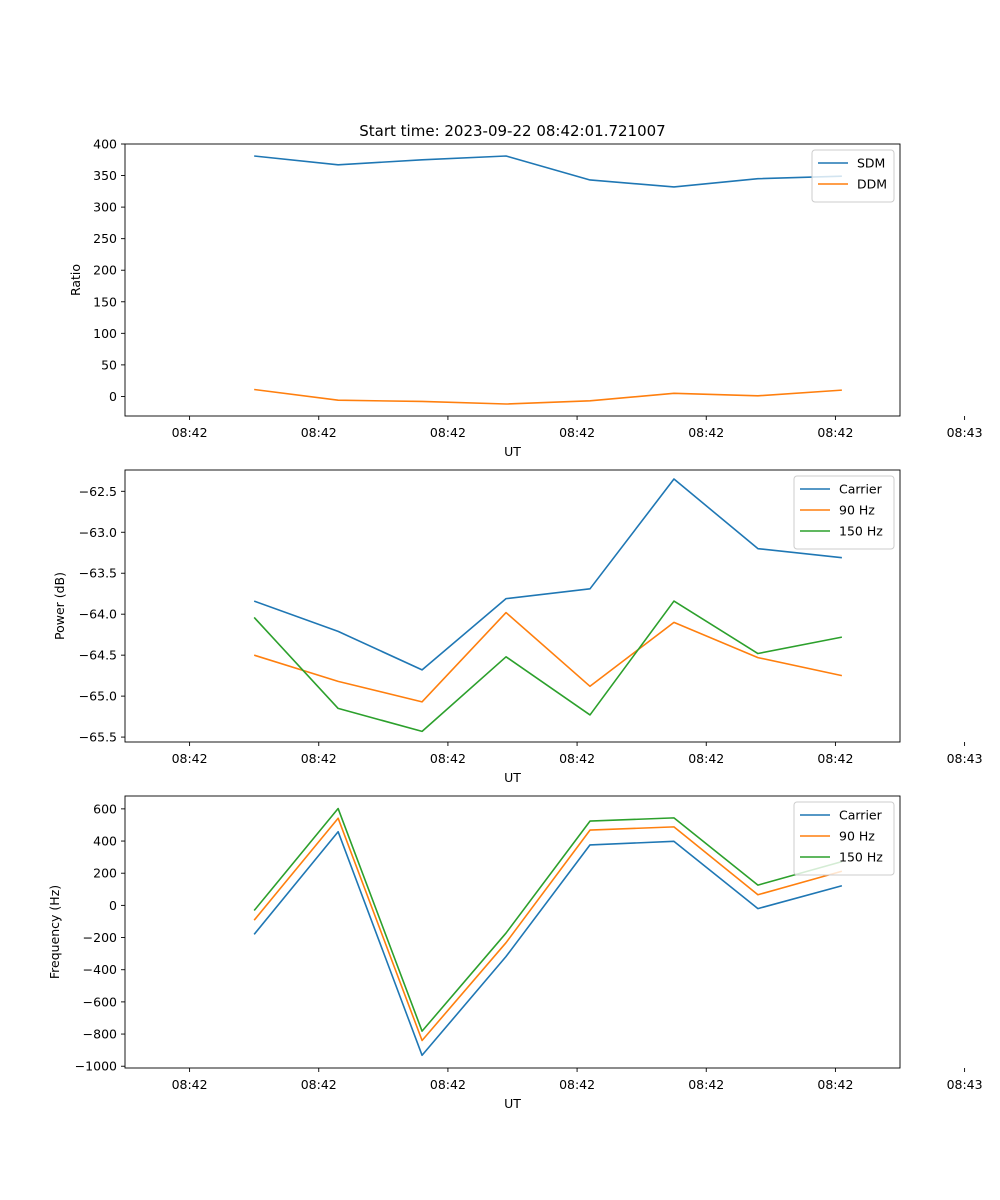 This screenshot has height=1200, width=1000. What do you see at coordinates (105, 808) in the screenshot?
I see `y-tick-label: 600` at bounding box center [105, 808].